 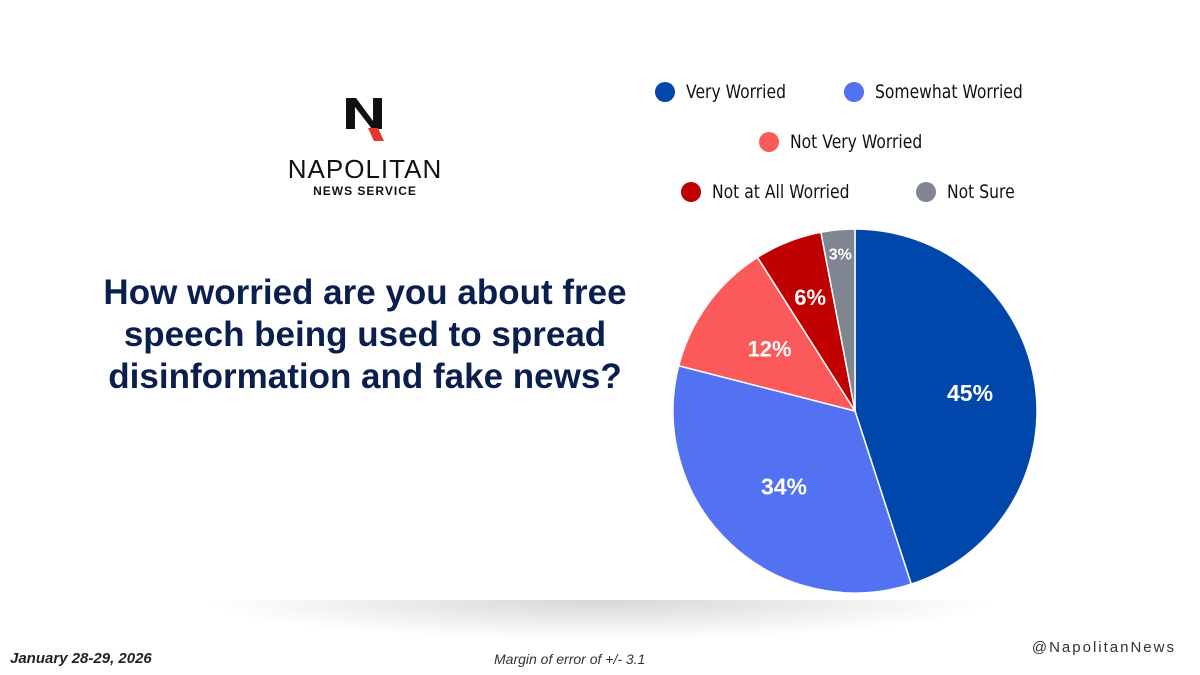 I want to click on data-label-not-very-worried: 12%, so click(x=770, y=348).